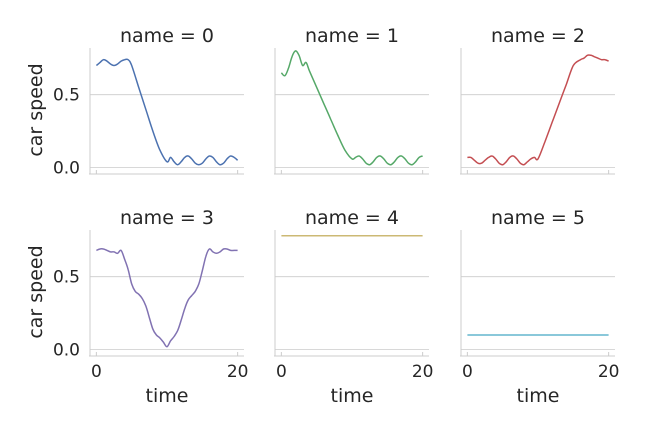  What do you see at coordinates (352, 218) in the screenshot?
I see `panel-title: name = 4` at bounding box center [352, 218].